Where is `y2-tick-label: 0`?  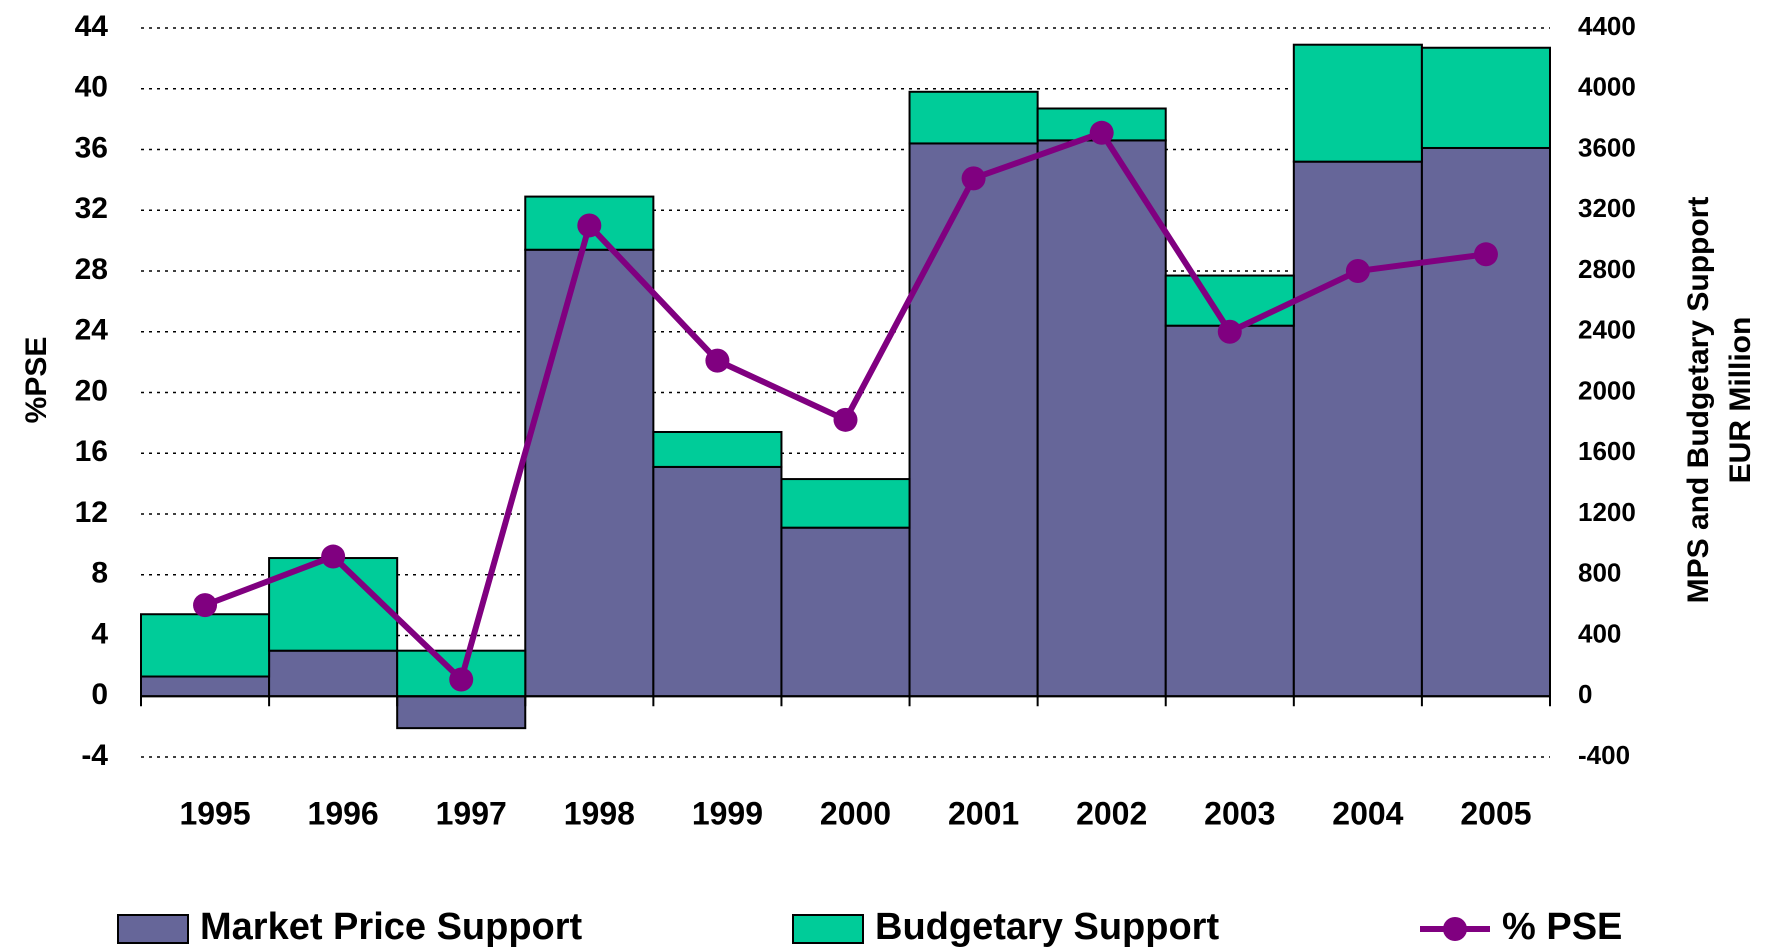
y2-tick-label: 0 is located at coordinates (1585, 694).